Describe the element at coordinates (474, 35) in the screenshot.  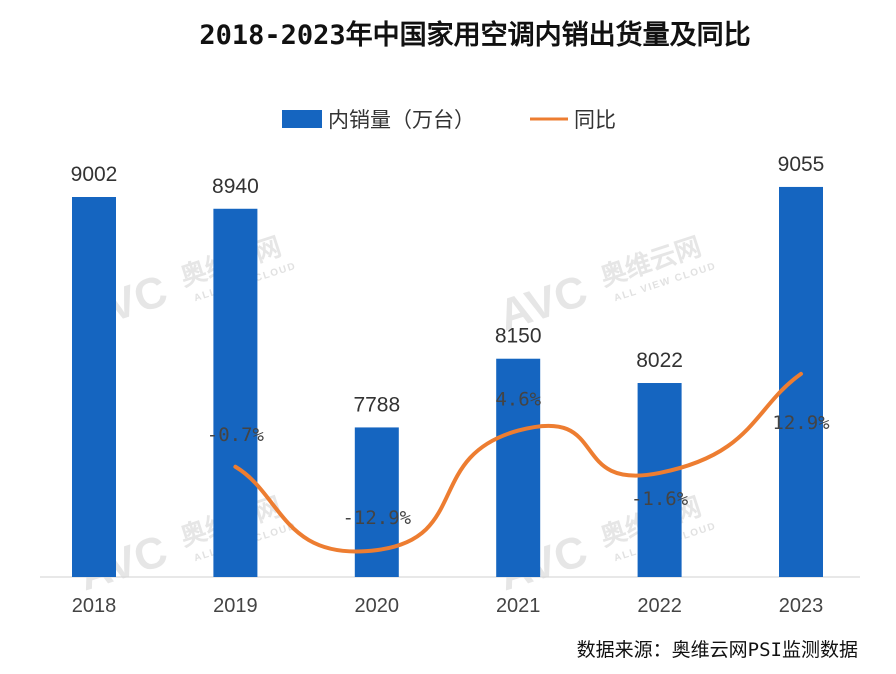
I see `chart-title: 2018-2023年中国家用空调内销出货量及同比` at that location.